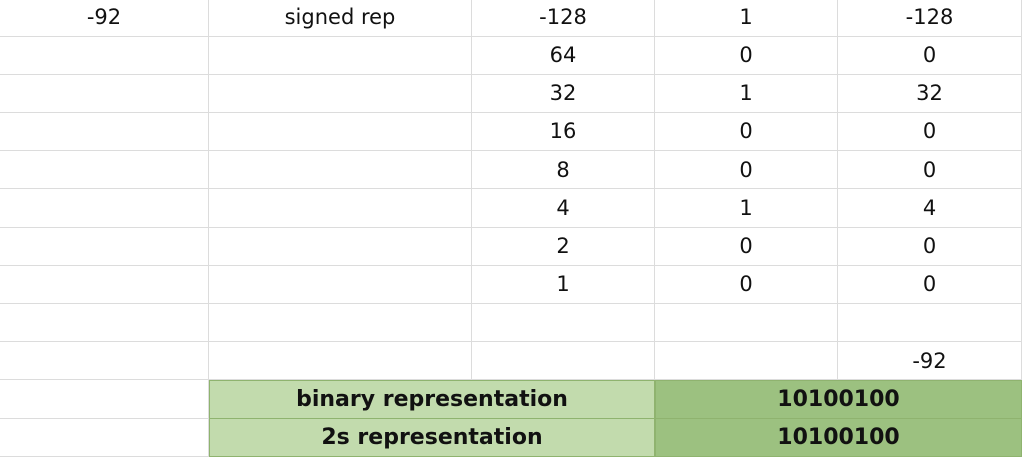 This screenshot has width=1022, height=457. What do you see at coordinates (930, 132) in the screenshot?
I see `cell-r4-c5: 0` at bounding box center [930, 132].